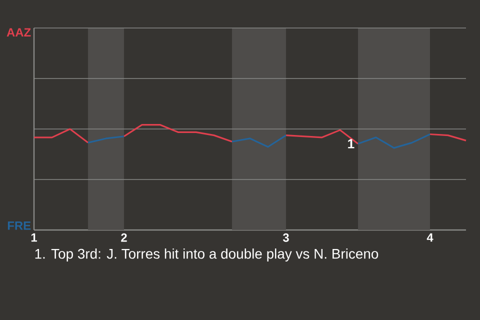 This screenshot has height=320, width=480. What do you see at coordinates (351, 143) in the screenshot?
I see `annotation: 1` at bounding box center [351, 143].